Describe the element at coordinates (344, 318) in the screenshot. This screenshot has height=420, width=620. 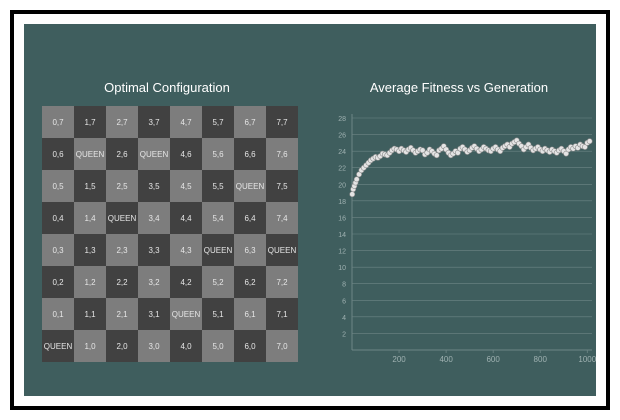
I see `y-tick-label: 4` at that location.